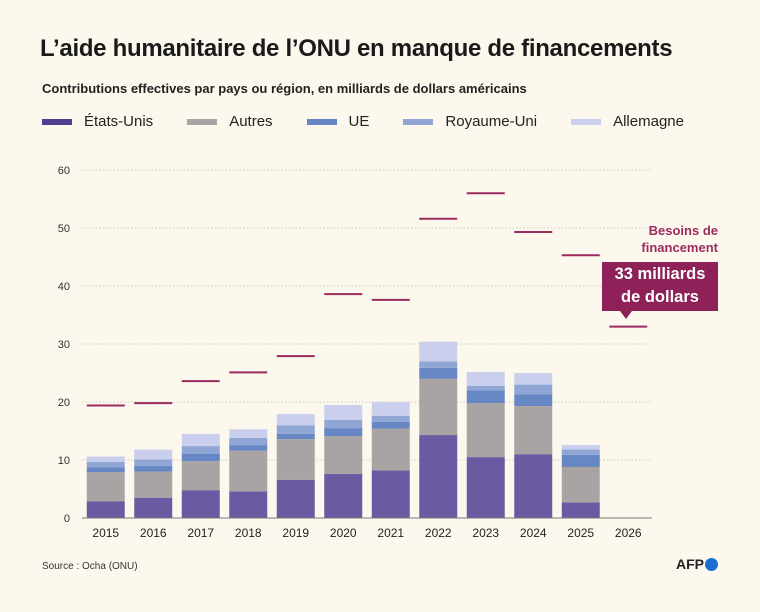 The width and height of the screenshot is (760, 612). I want to click on y-tick-label: 60, so click(64, 171).